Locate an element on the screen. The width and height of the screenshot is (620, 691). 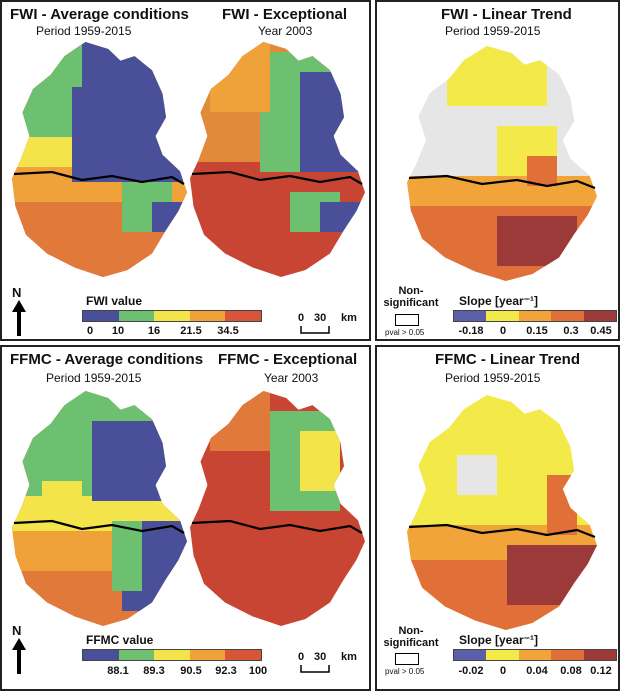
fwi-legend-title: FWI value is located at coordinates (114, 301).